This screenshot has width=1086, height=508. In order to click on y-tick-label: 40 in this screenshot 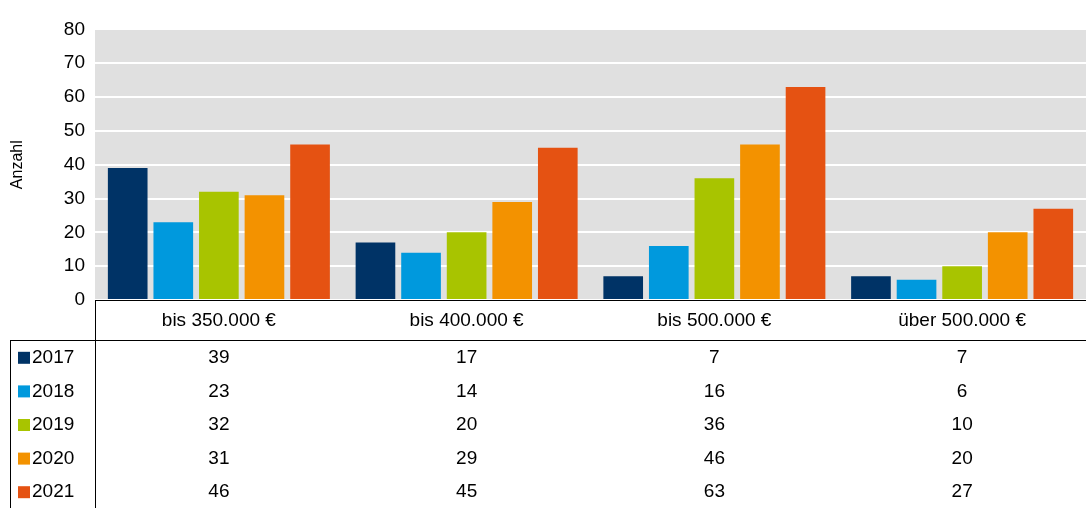, I will do `click(74, 163)`.